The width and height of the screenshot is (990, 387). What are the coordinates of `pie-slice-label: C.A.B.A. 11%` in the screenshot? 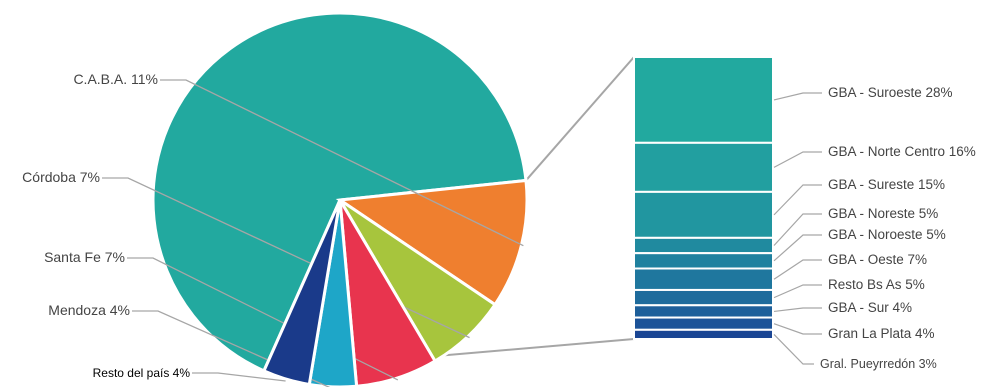 It's located at (115, 79).